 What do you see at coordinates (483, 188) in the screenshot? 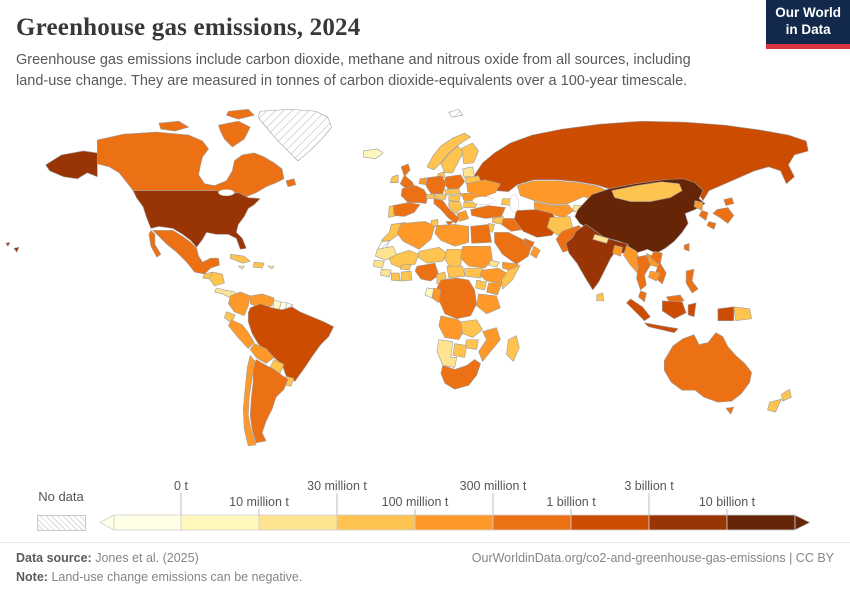
I see `country-ukraine` at bounding box center [483, 188].